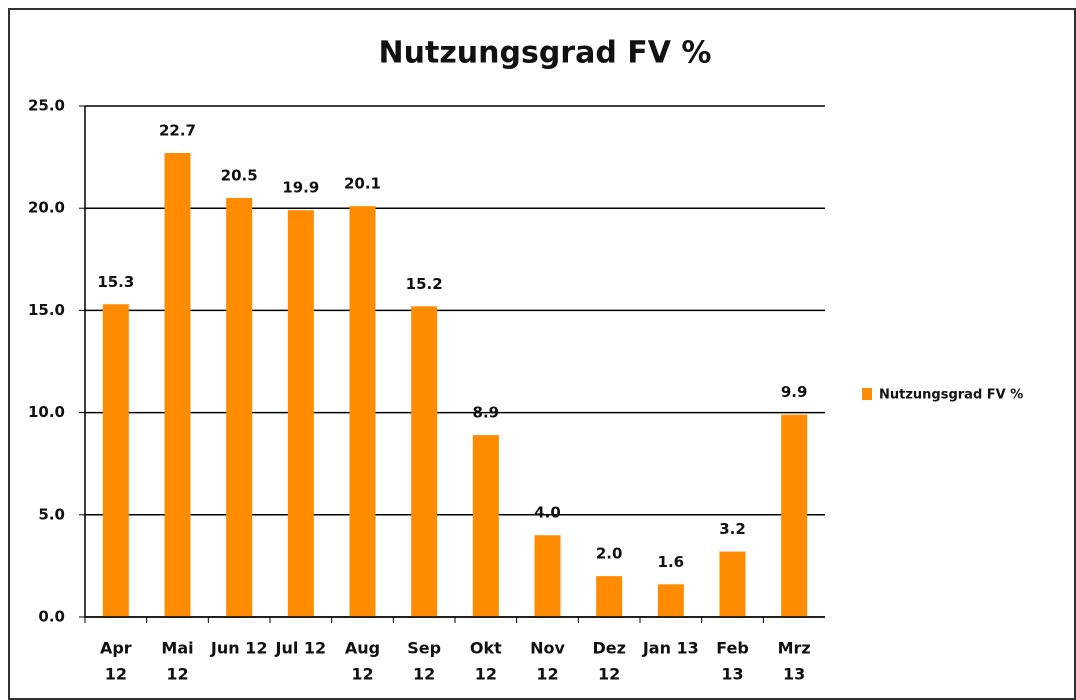 This screenshot has width=1076, height=700. What do you see at coordinates (46, 412) in the screenshot?
I see `y-tick-label: 10.0` at bounding box center [46, 412].